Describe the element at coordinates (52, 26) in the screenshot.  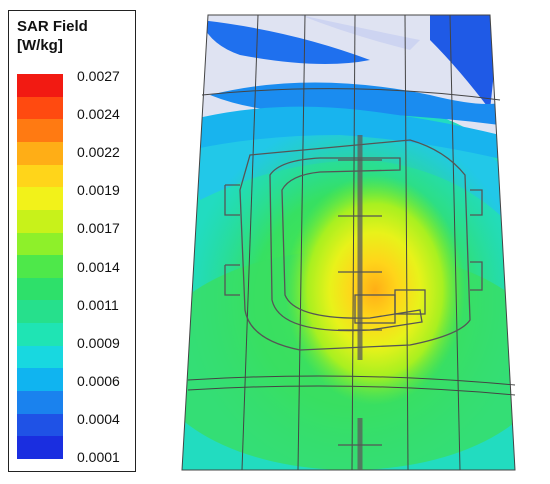
I see `legend-title-quantity: SAR Field` at that location.